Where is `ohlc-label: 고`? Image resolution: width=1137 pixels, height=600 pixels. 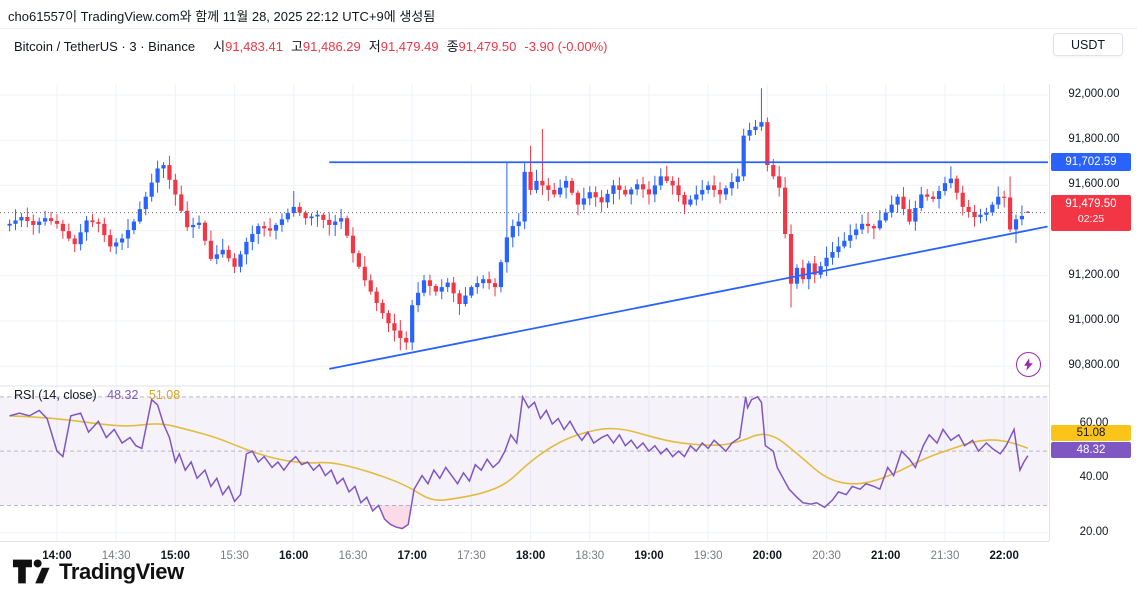 ohlc-label: 고 is located at coordinates (296, 46).